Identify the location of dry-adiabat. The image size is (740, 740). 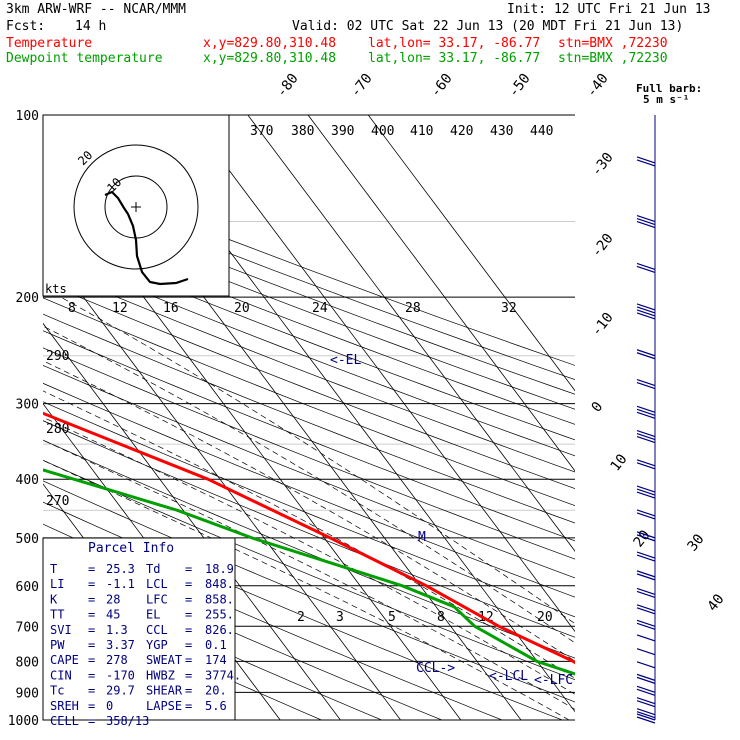
(212, 644).